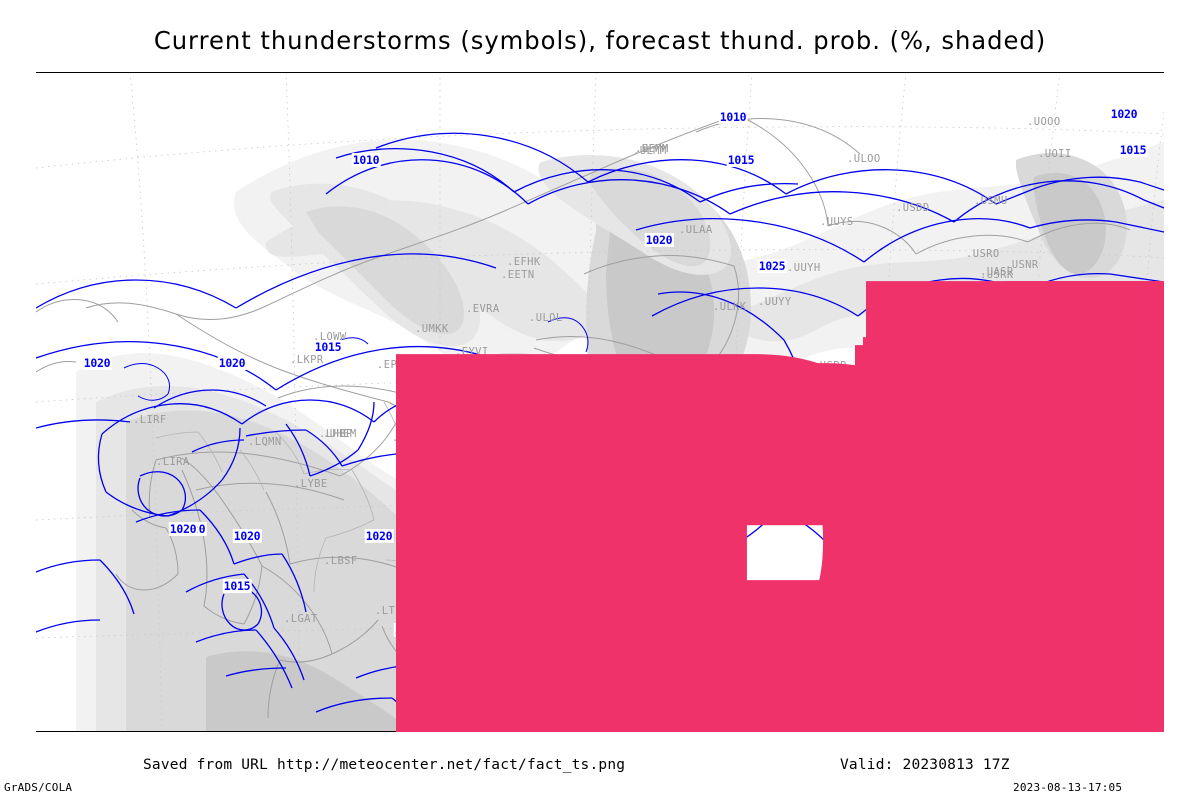 The image size is (1200, 800). Describe the element at coordinates (341, 561) in the screenshot. I see `station-label: .LBSF` at that location.